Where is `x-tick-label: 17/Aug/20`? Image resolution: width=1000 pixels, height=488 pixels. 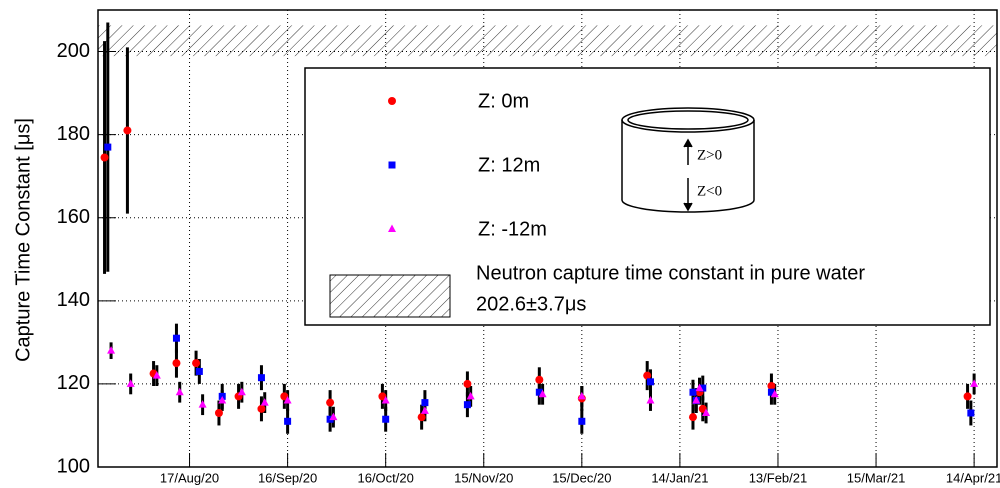 x-tick-label: 17/Aug/20 is located at coordinates (189, 477).